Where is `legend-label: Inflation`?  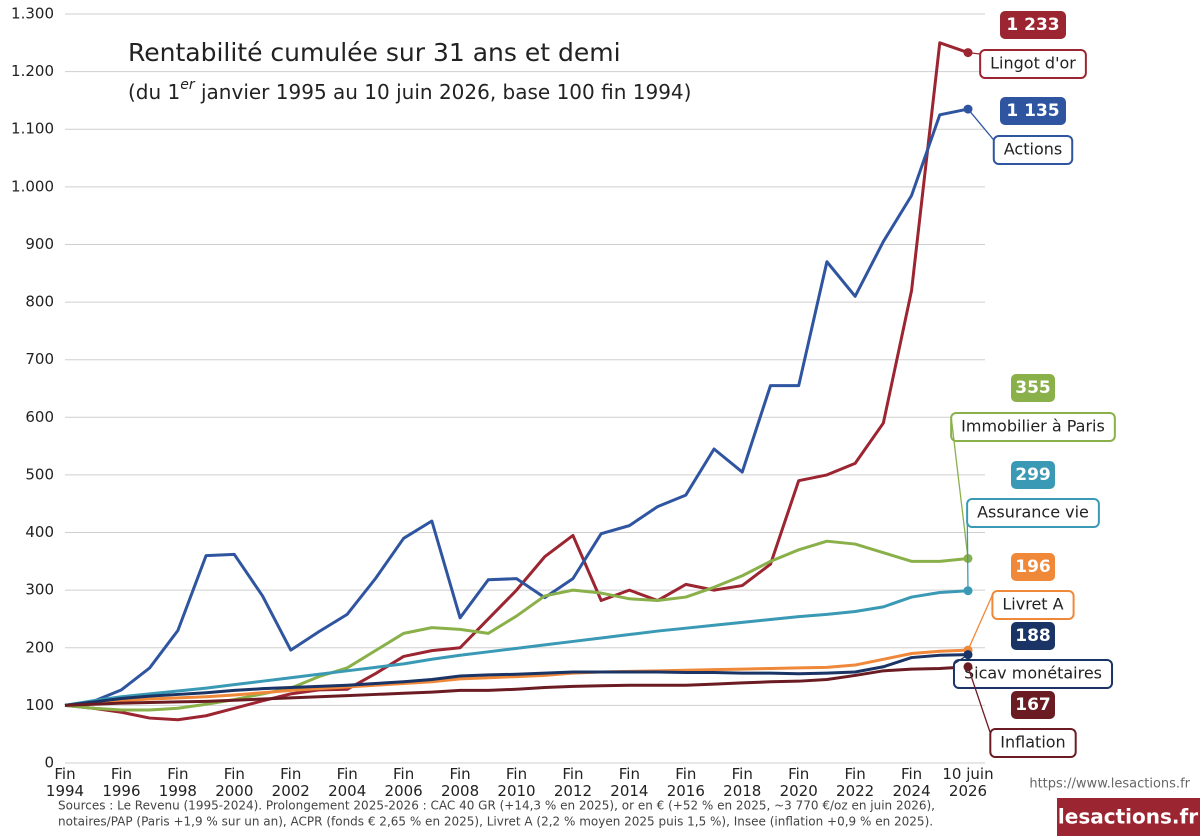 legend-label: Inflation is located at coordinates (1032, 742).